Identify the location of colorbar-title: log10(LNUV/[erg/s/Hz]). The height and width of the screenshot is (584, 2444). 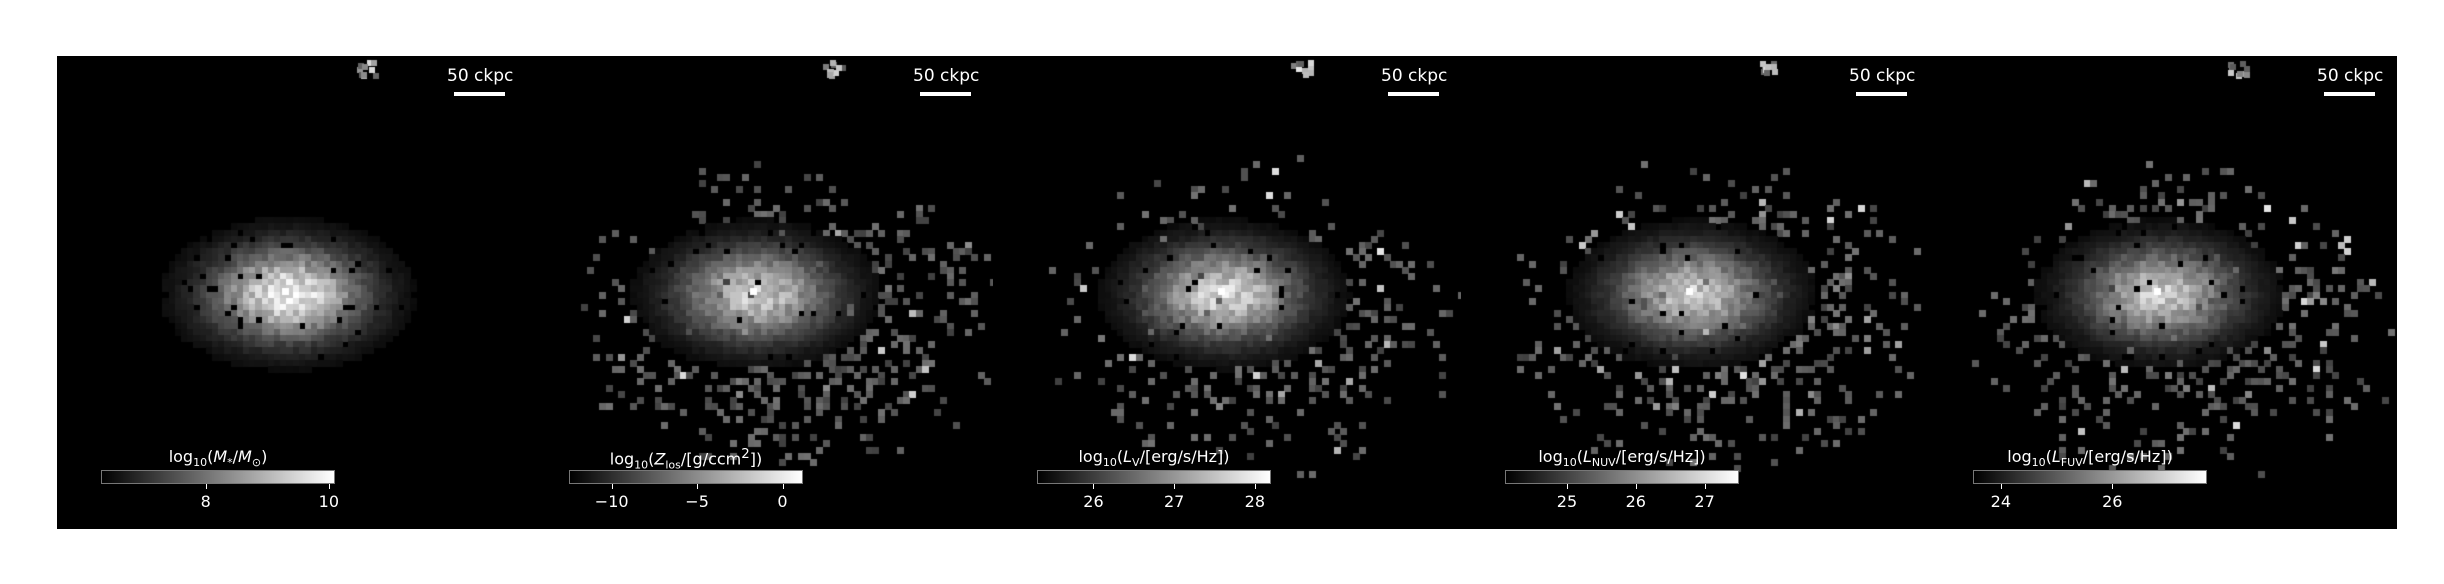
(1622, 458).